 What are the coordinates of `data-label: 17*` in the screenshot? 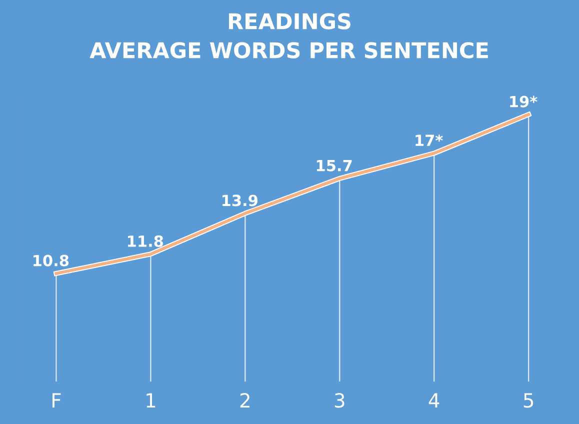 It's located at (429, 140).